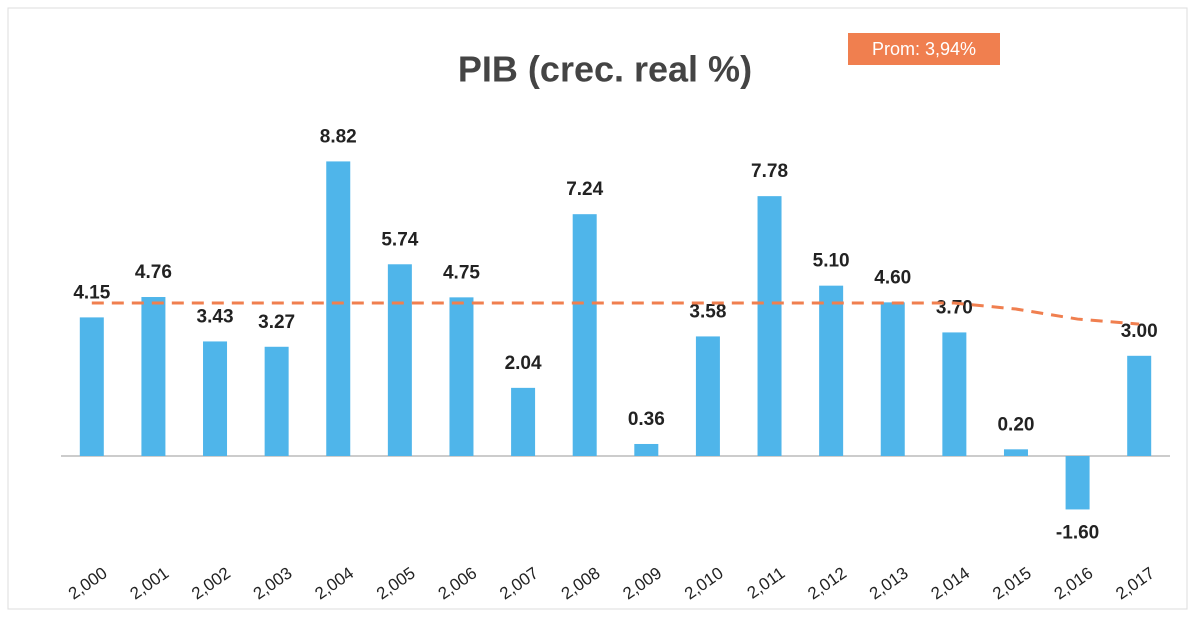 Image resolution: width=1195 pixels, height=617 pixels. What do you see at coordinates (584, 189) in the screenshot?
I see `value-label: 7.24` at bounding box center [584, 189].